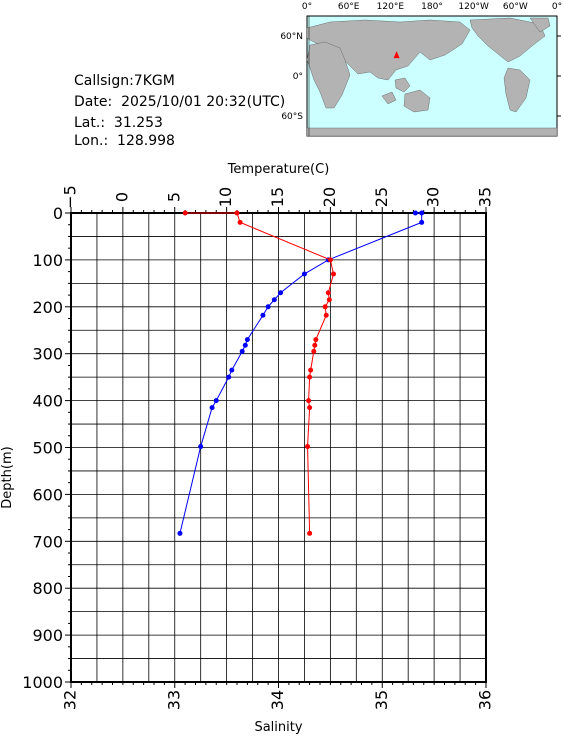 This screenshot has width=564, height=736. What do you see at coordinates (485, 197) in the screenshot?
I see `temperature-tick-label: 35` at bounding box center [485, 197].